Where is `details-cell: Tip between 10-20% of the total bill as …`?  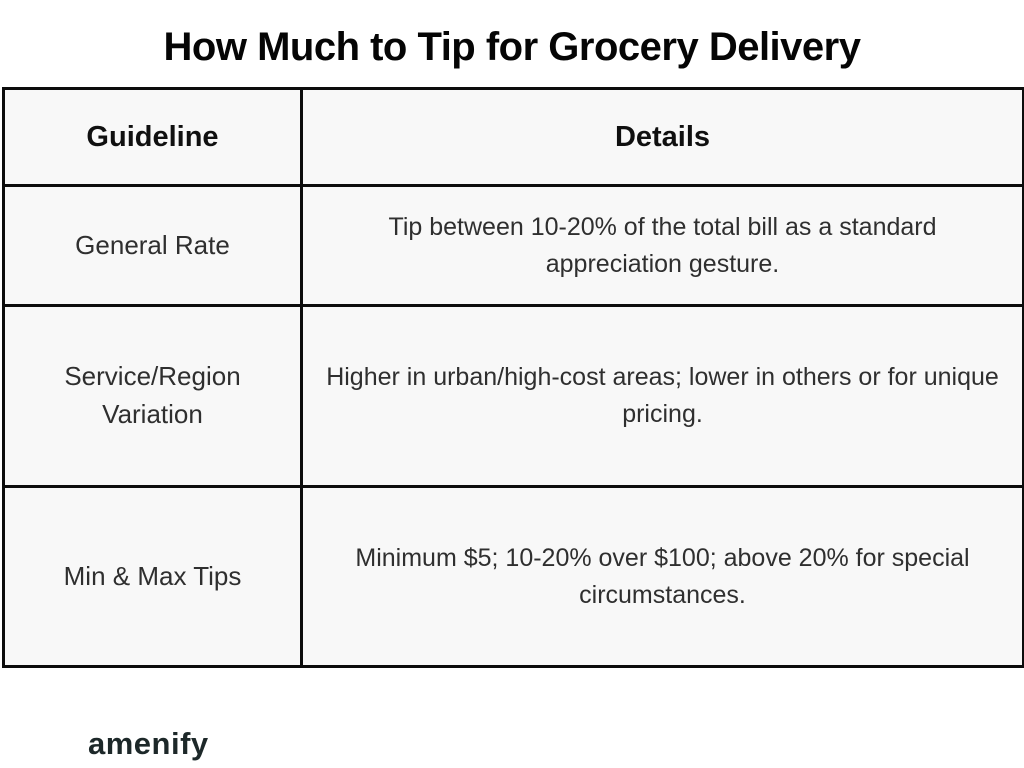
details-cell: Tip between 10-20% of the total bill as … is located at coordinates (662, 245).